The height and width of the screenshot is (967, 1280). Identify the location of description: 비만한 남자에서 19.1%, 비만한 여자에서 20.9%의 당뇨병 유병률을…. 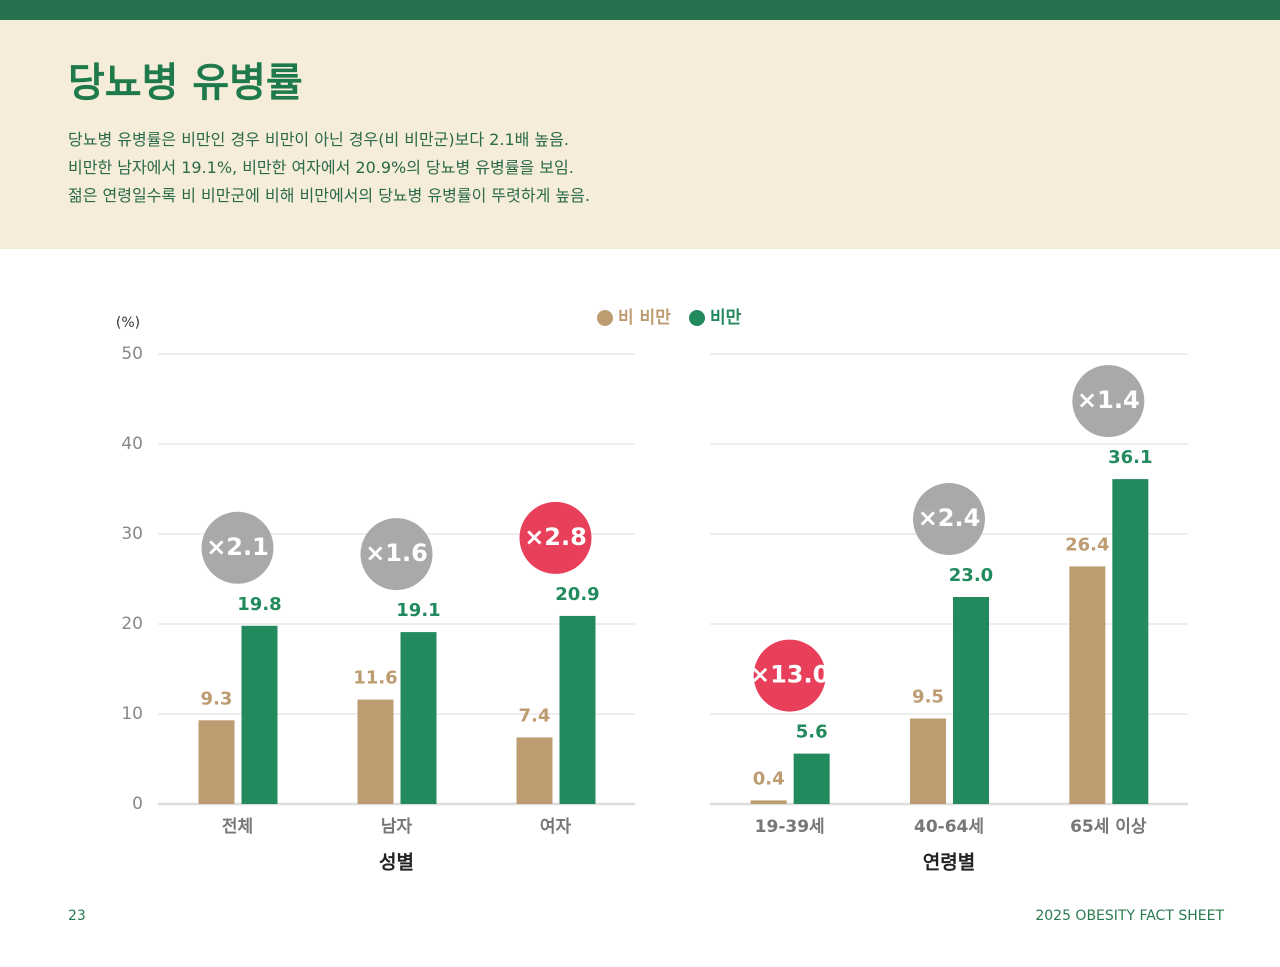
(321, 167).